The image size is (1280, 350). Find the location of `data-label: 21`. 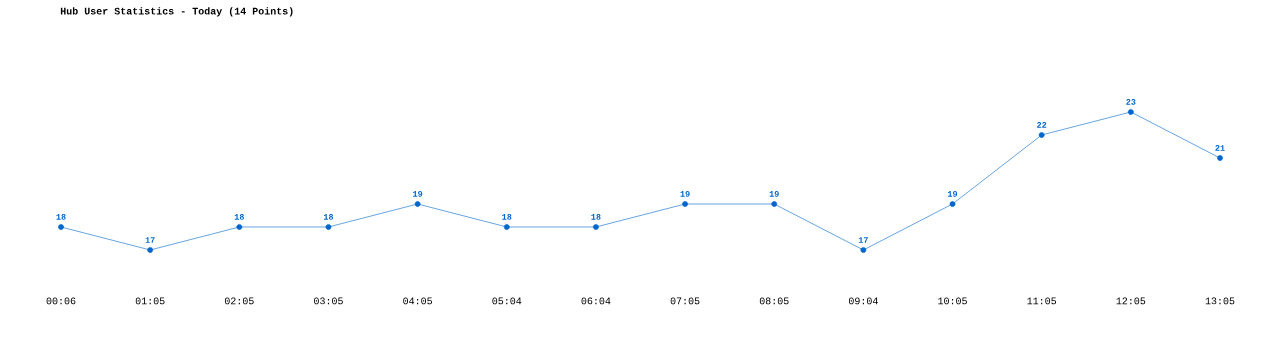

data-label: 21 is located at coordinates (1220, 148).